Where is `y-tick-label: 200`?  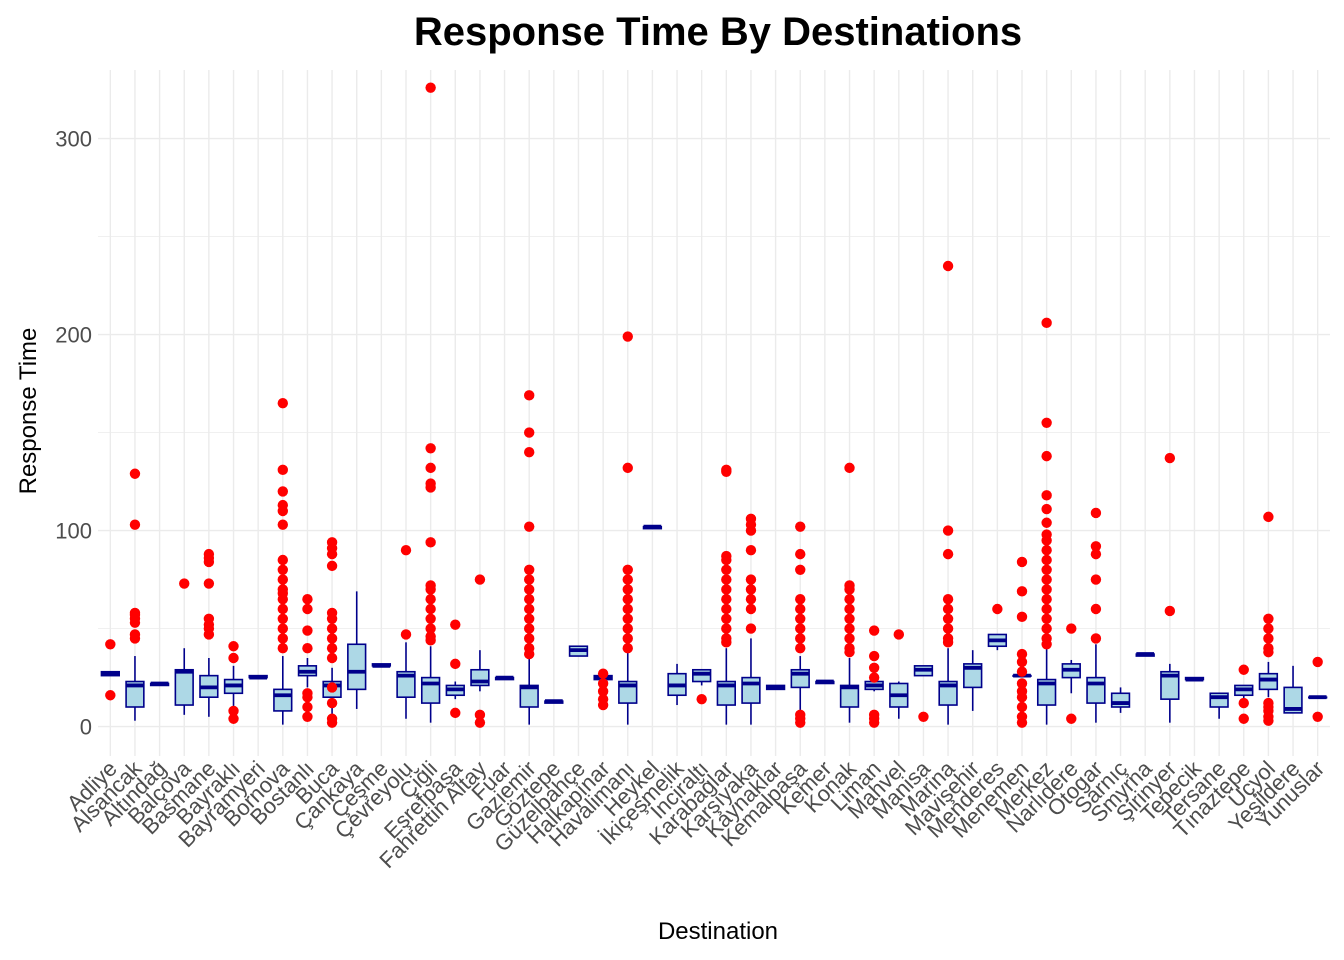 y-tick-label: 200 is located at coordinates (73, 335).